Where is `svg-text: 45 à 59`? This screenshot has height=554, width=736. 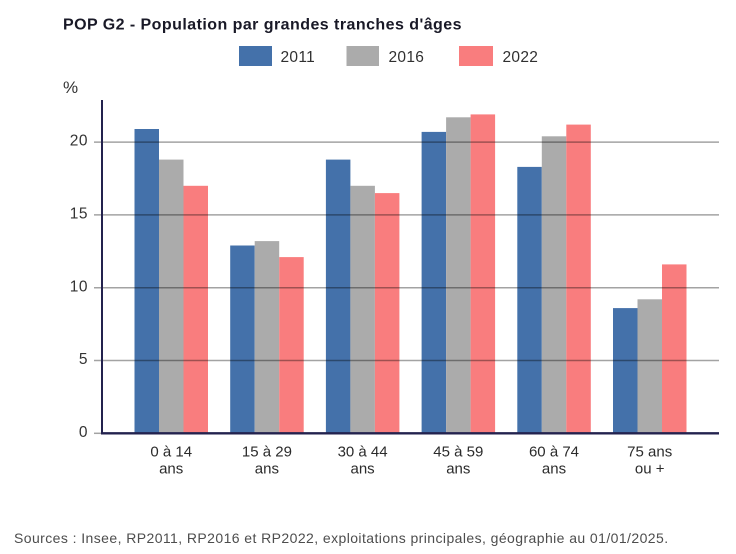
svg-text: 45 à 59 is located at coordinates (458, 452).